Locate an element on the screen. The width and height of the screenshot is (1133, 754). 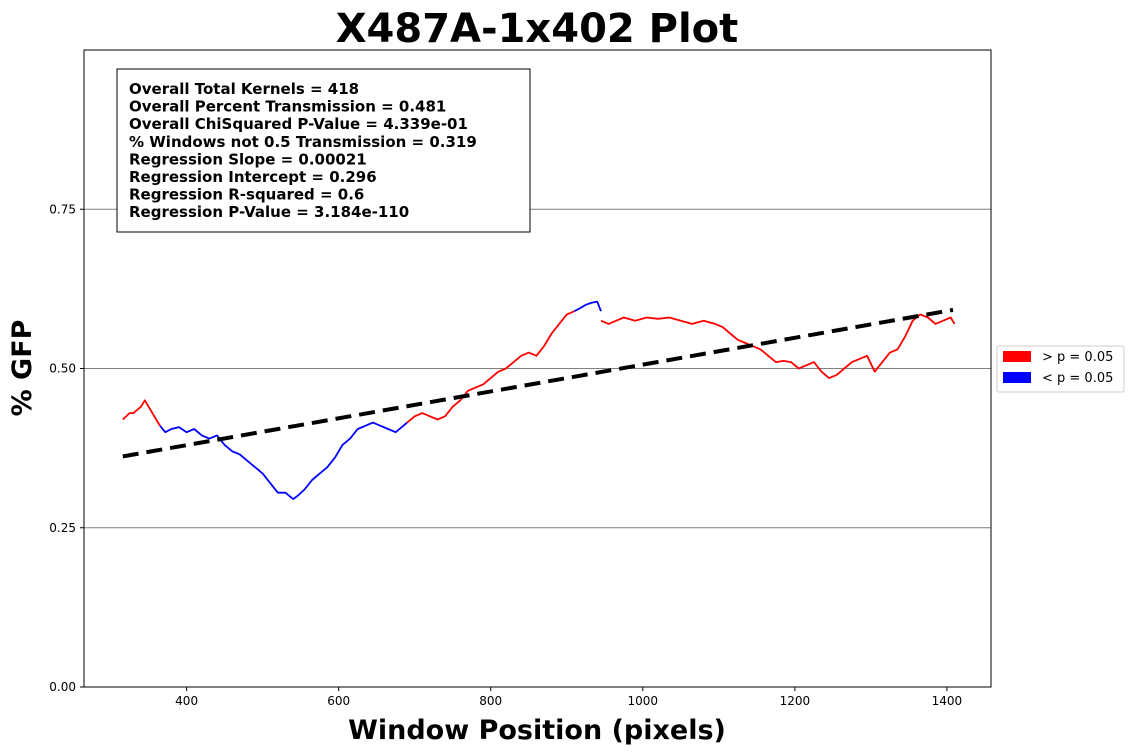
stats-line-3: % Windows not 0.5 Transmission = 0.319 is located at coordinates (303, 142).